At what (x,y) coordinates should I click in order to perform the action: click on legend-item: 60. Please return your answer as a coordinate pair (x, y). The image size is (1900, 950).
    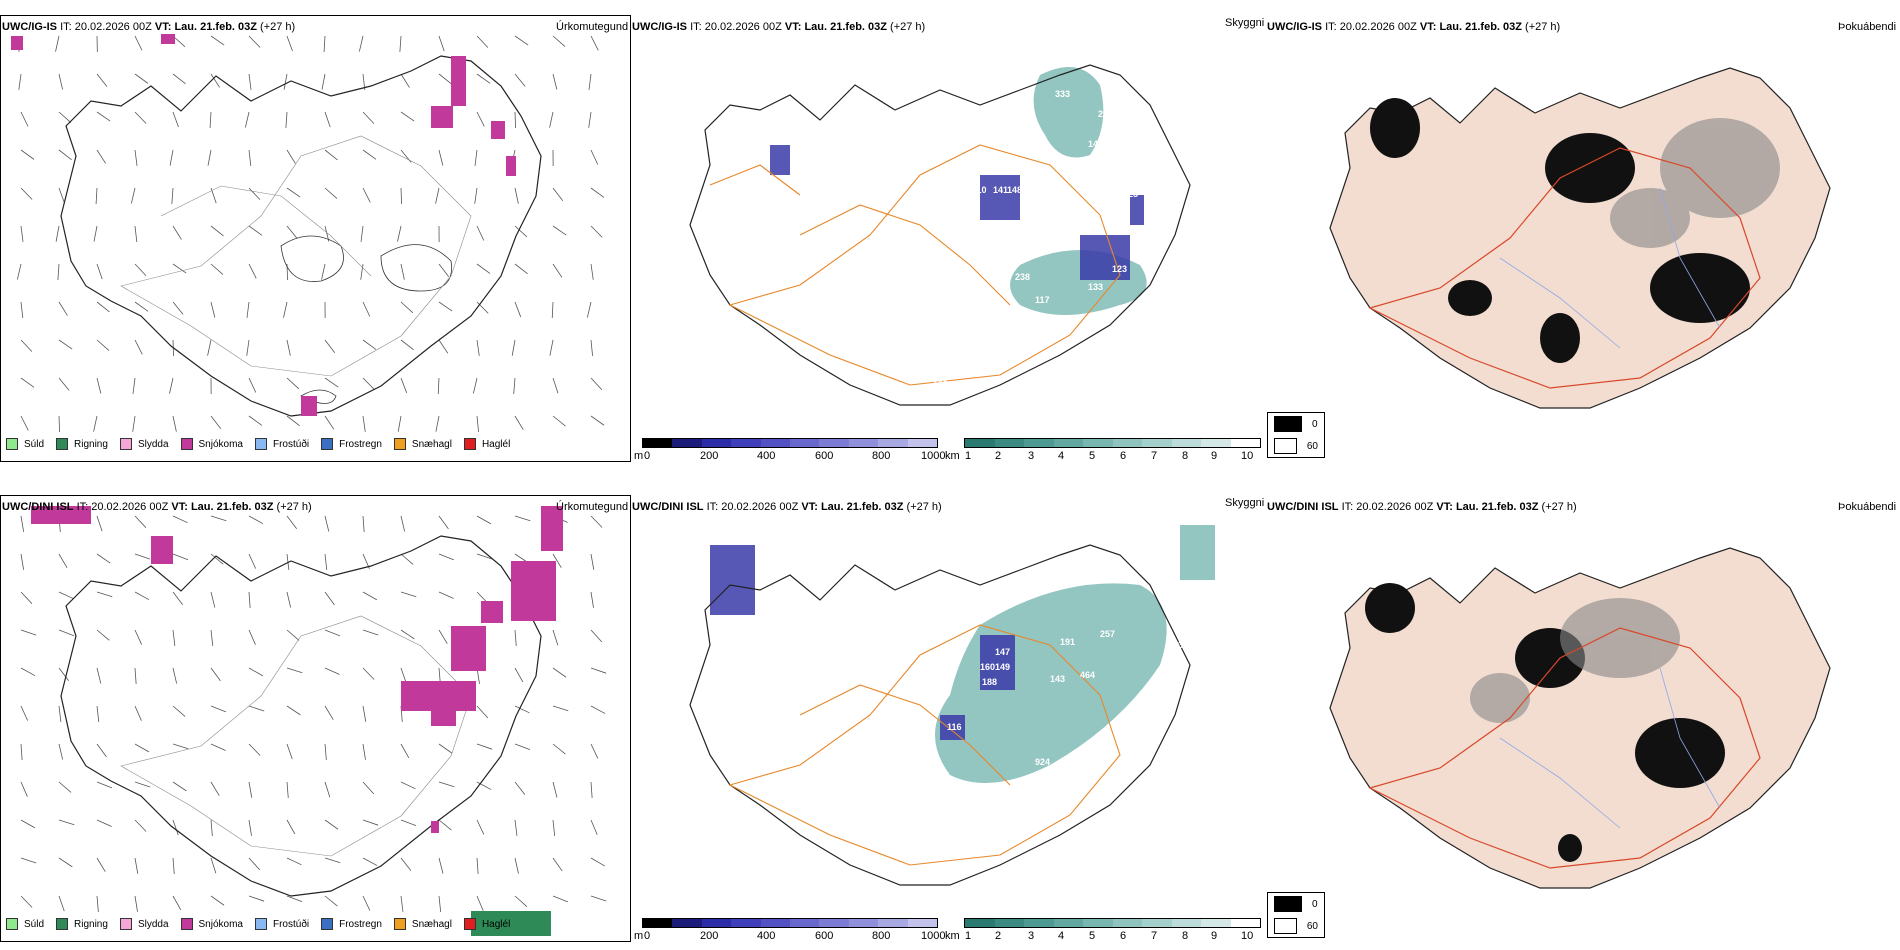
    Looking at the image, I should click on (1296, 446).